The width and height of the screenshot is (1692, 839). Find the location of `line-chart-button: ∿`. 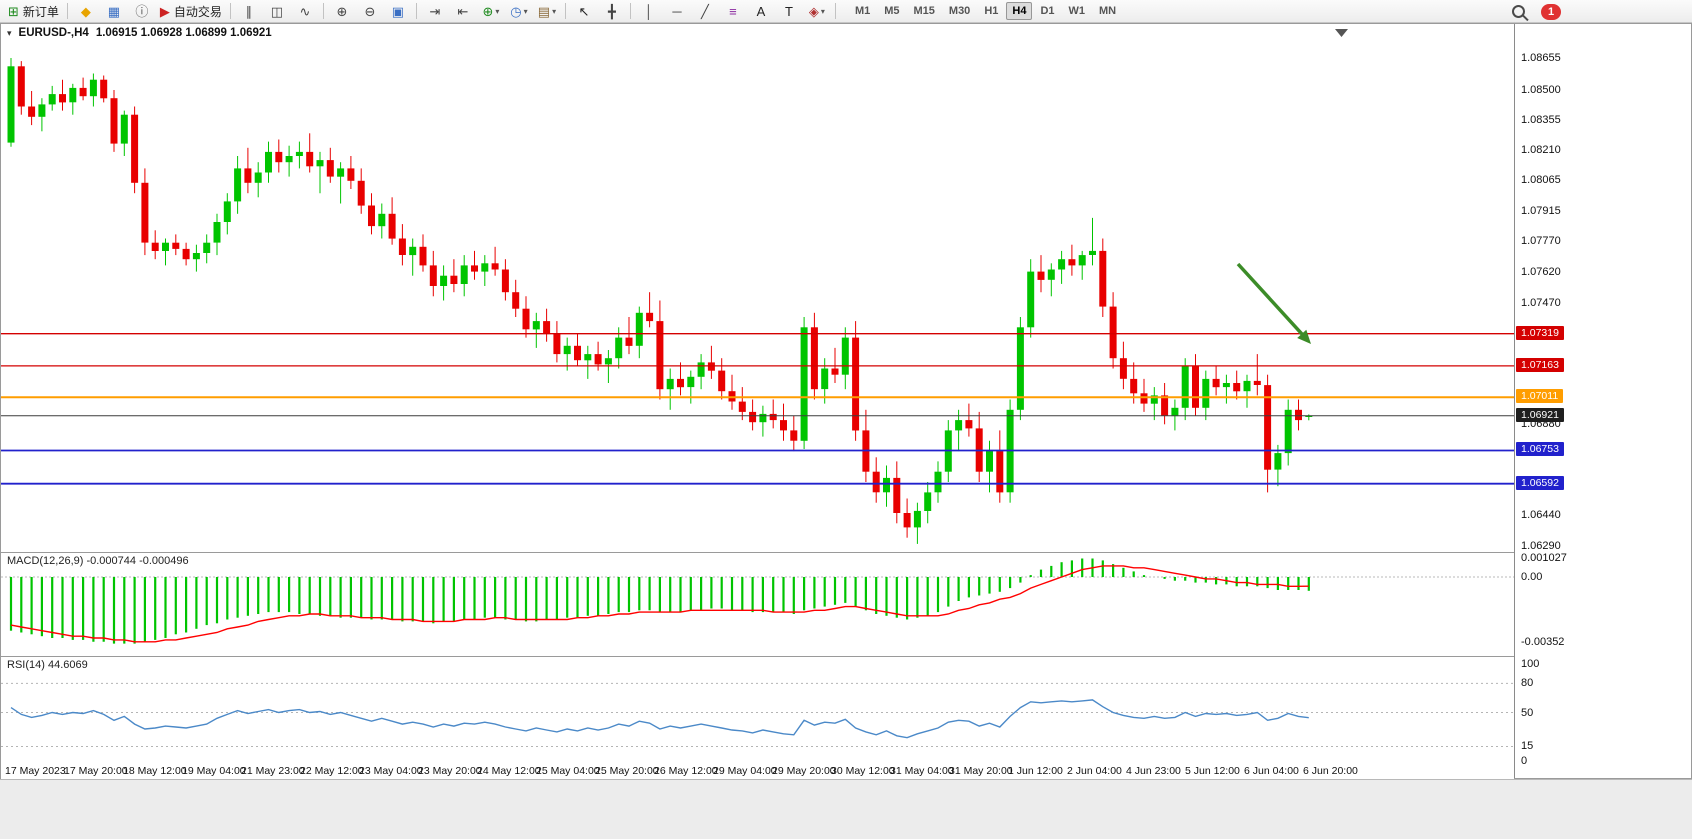

line-chart-button: ∿ is located at coordinates (305, 11).